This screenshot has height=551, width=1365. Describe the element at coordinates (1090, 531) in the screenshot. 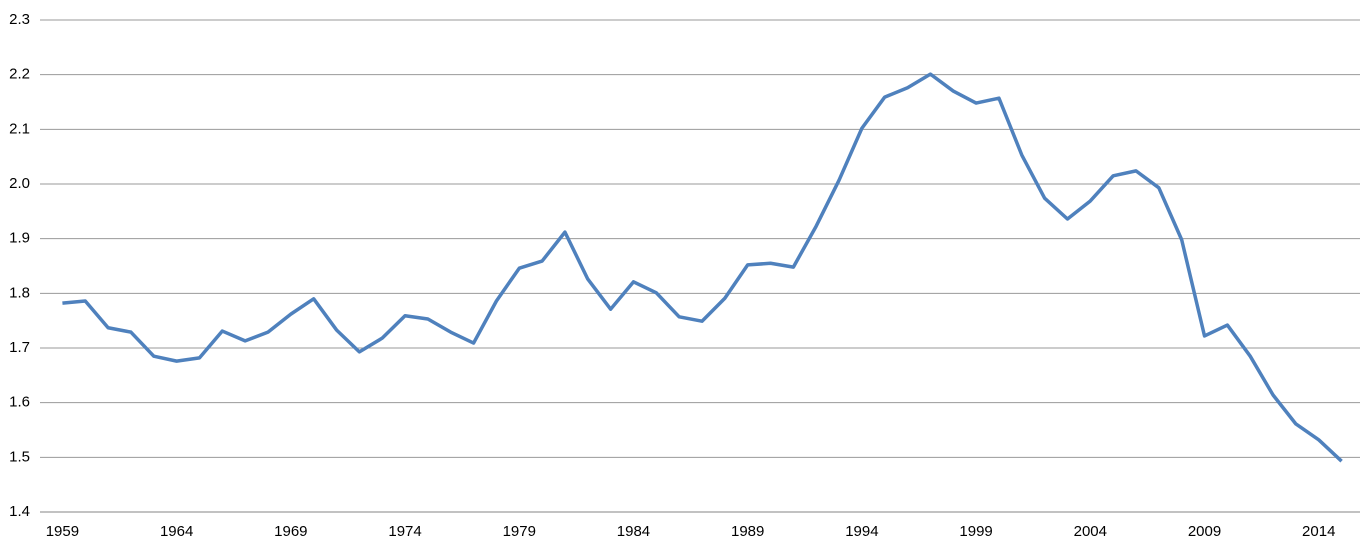

I see `x-tick-label: 2004` at that location.